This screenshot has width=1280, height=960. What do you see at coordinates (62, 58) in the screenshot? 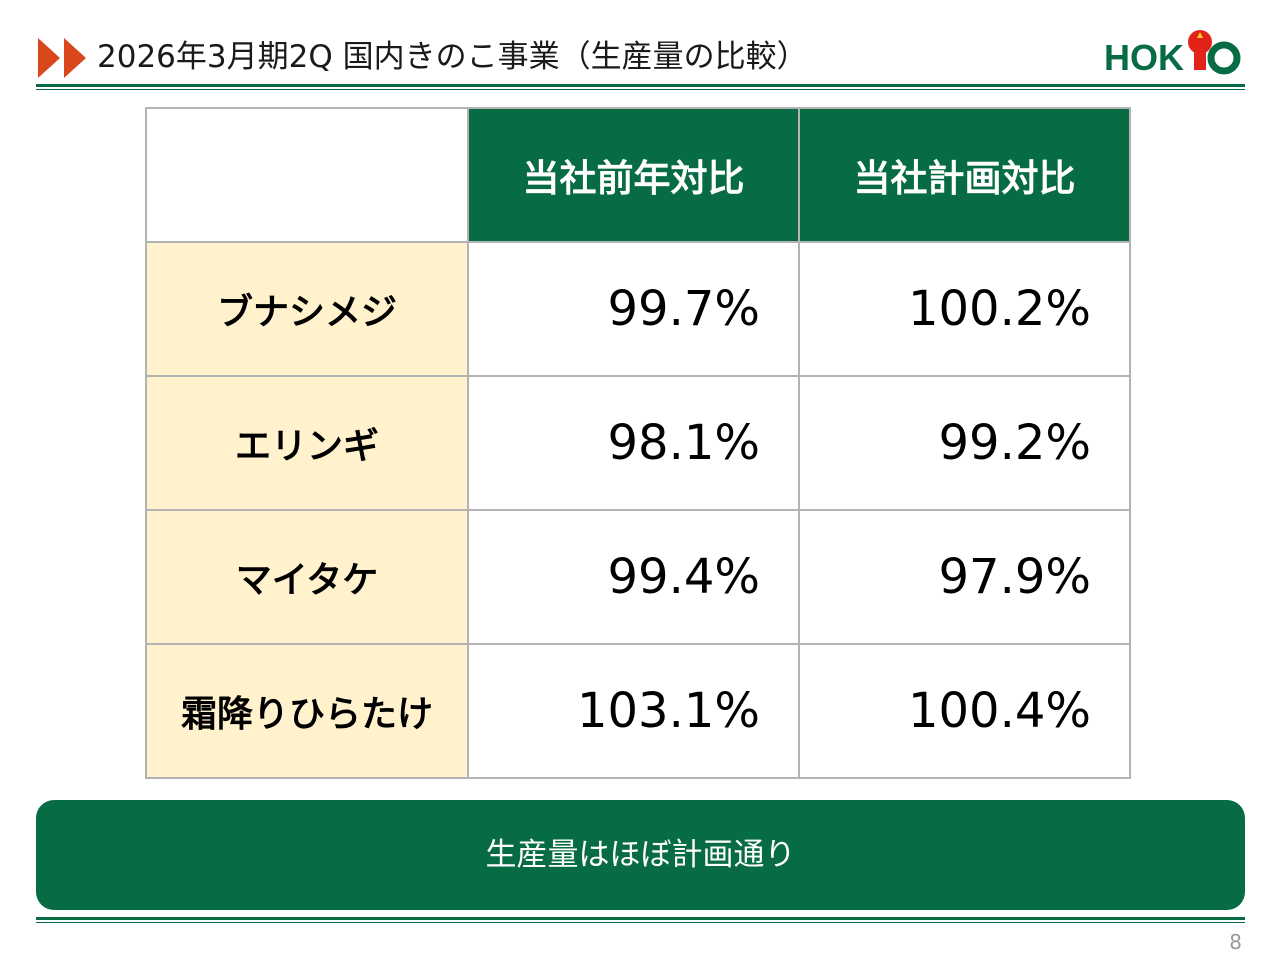
I see `double-arrow-icon` at bounding box center [62, 58].